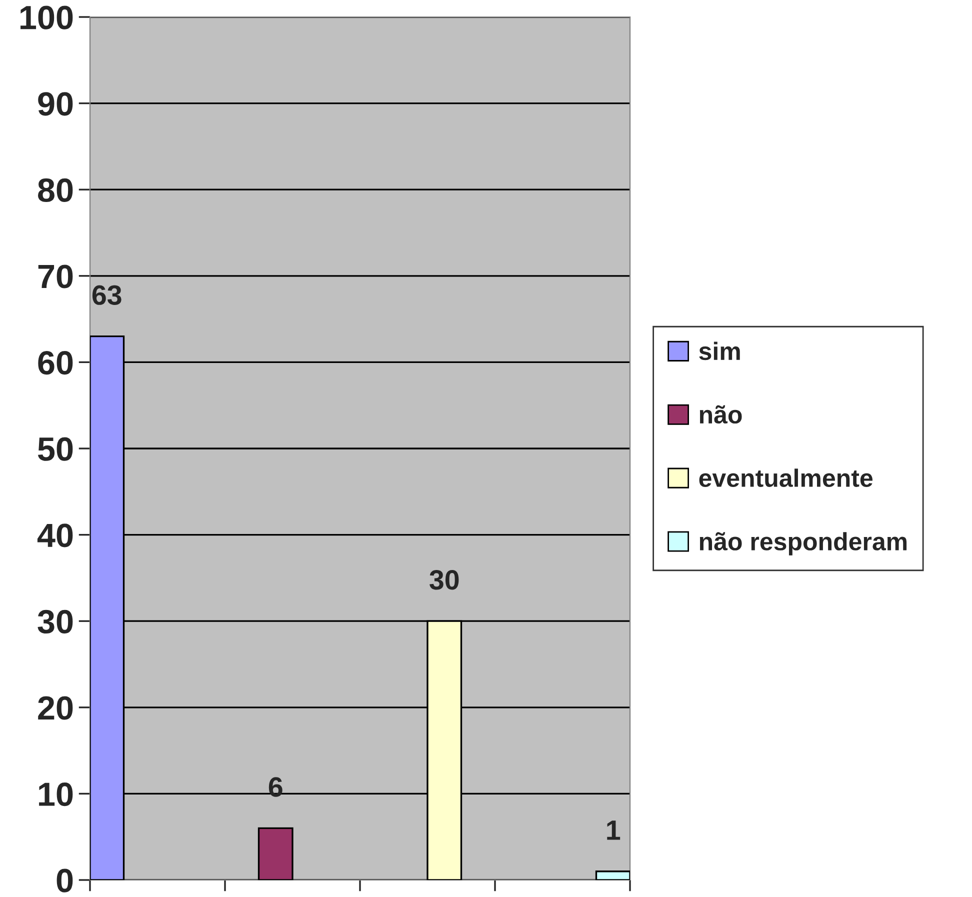 The image size is (972, 897). What do you see at coordinates (55, 363) in the screenshot?
I see `y-tick-label: 60` at bounding box center [55, 363].